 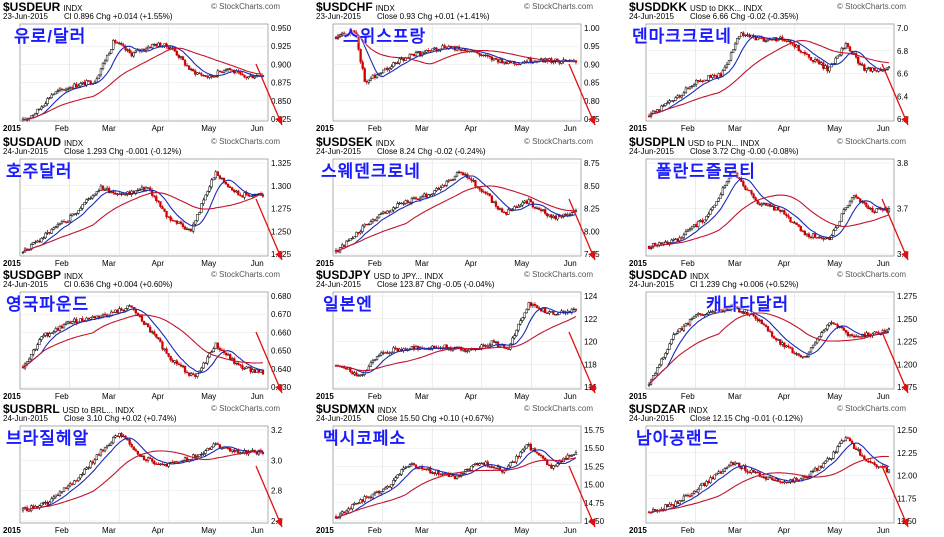 What do you see at coordinates (325, 396) in the screenshot?
I see `x-year-label: 2015` at bounding box center [325, 396].